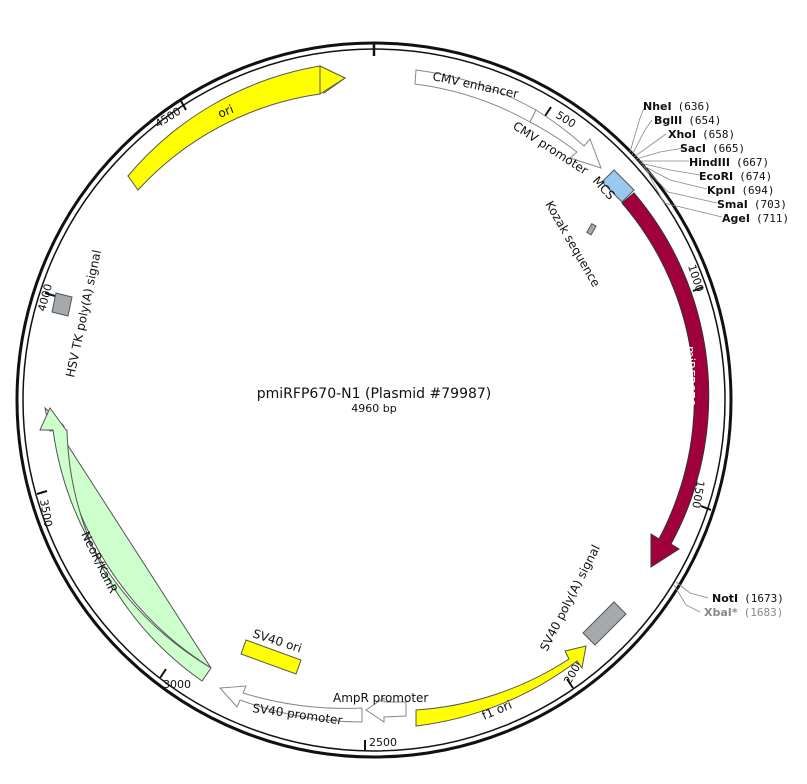 The image size is (807, 784). Describe the element at coordinates (290, 704) in the screenshot. I see `sv40-promoter-feature` at that location.